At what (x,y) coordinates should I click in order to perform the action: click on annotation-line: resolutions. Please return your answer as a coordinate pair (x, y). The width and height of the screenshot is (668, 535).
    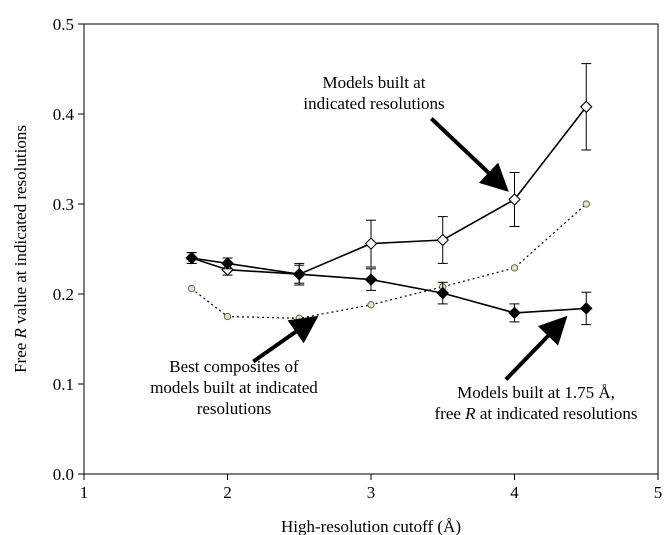
    Looking at the image, I should click on (234, 408).